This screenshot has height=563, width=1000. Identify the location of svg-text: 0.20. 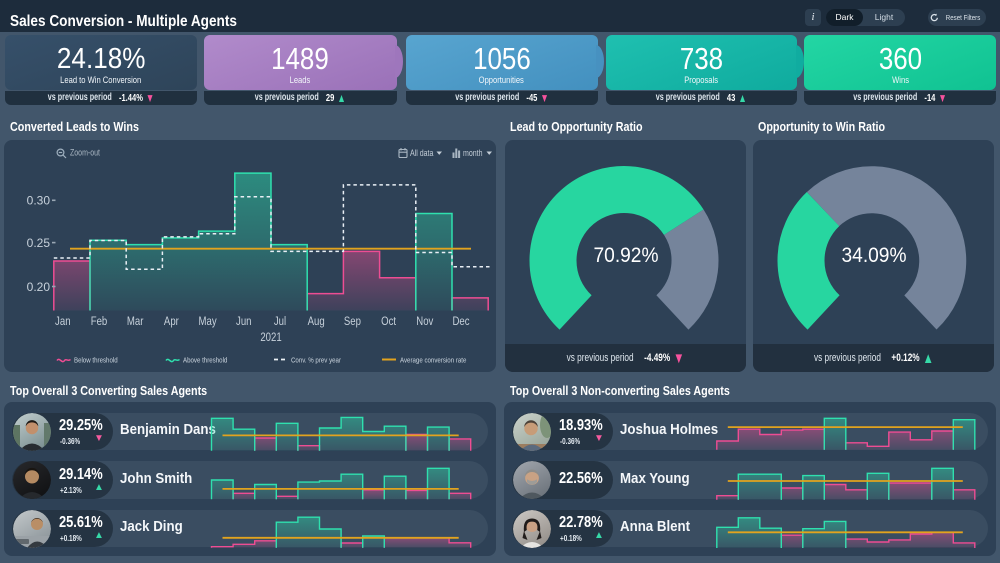
(39, 287).